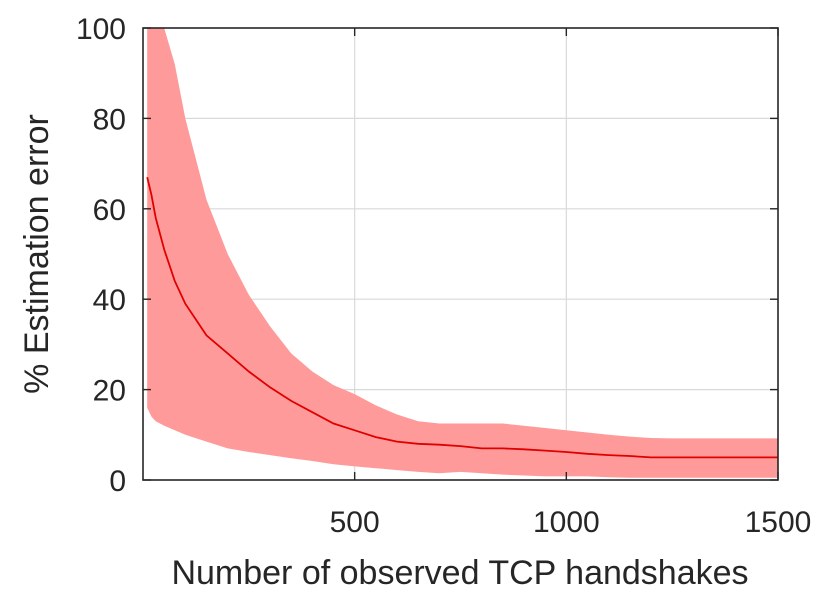  What do you see at coordinates (109, 391) in the screenshot?
I see `y-tick-label: 20` at bounding box center [109, 391].